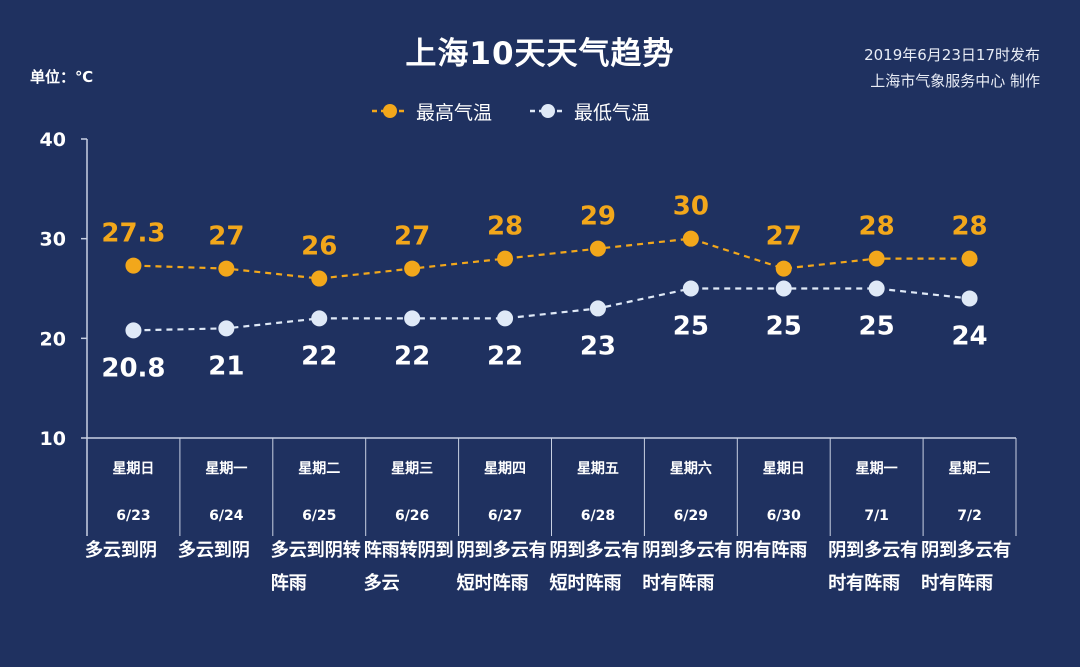 The image size is (1080, 667). What do you see at coordinates (505, 469) in the screenshot?
I see `weekday-label: 星期四` at bounding box center [505, 469].